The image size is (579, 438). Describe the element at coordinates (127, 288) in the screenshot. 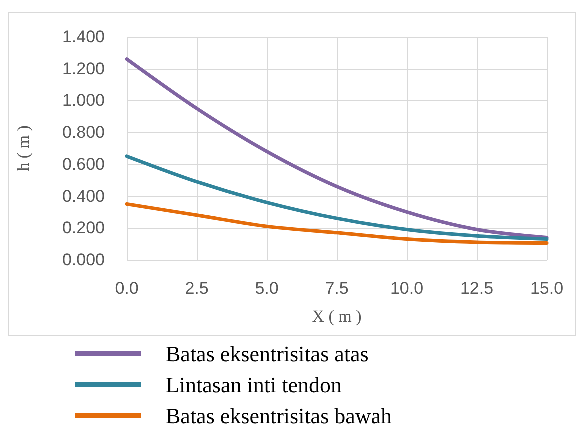

I see `x-tick-label: 0.0` at that location.